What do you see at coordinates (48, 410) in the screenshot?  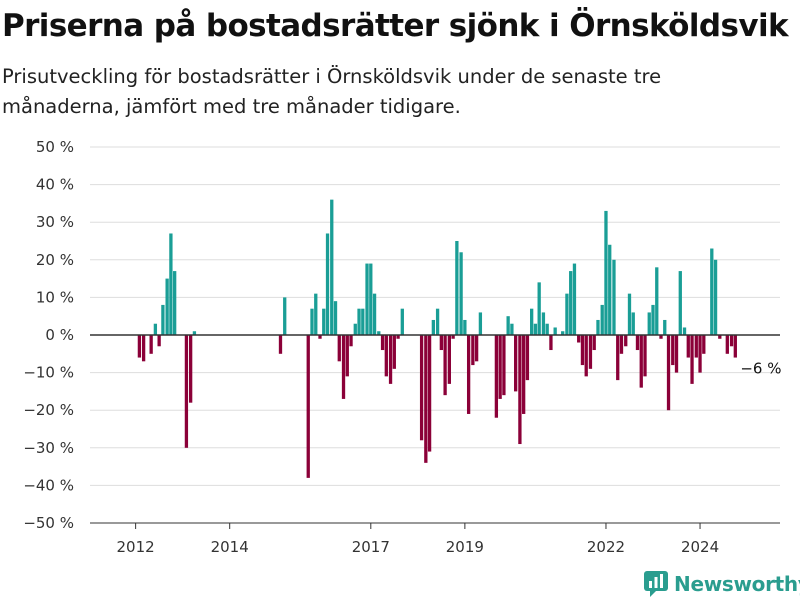 I see `y-tick-label: −20 %` at bounding box center [48, 410].